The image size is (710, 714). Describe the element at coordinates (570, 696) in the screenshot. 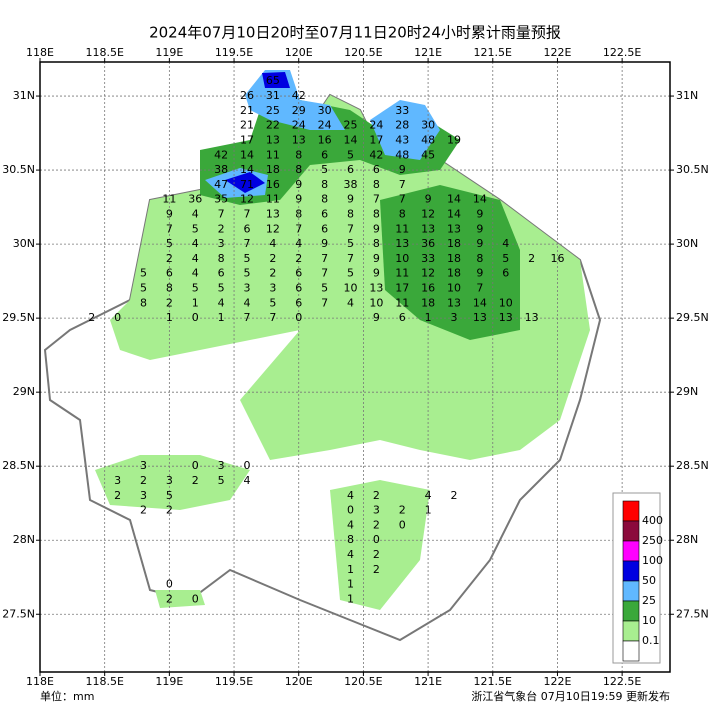

I see `source-label: 浙江省气象台 07月10日19:59 更新发布` at that location.